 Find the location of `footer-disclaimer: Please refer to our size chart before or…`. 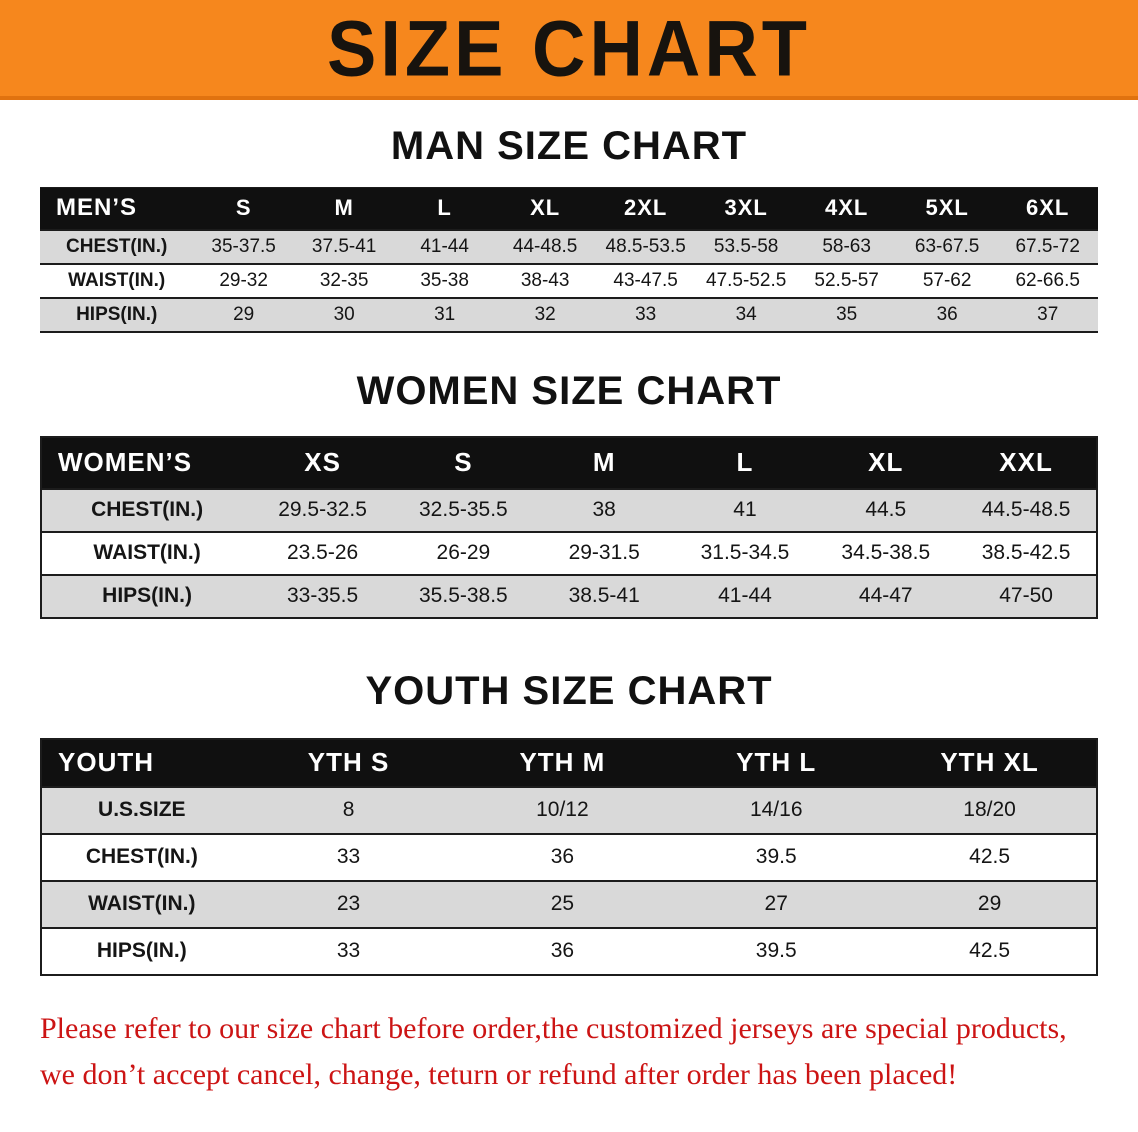

footer-disclaimer: Please refer to our size chart before or… is located at coordinates (570, 1052).